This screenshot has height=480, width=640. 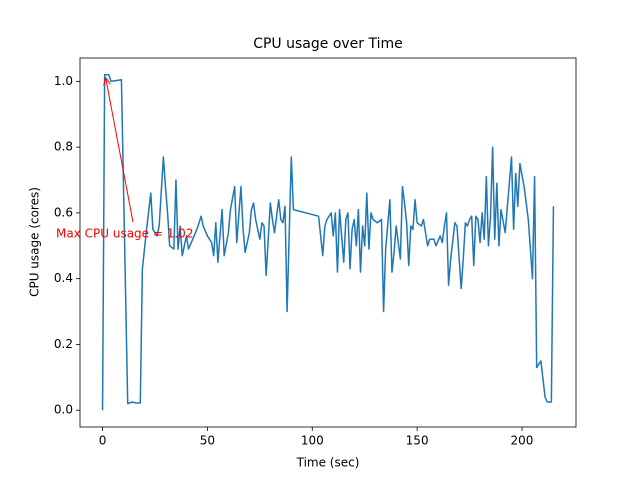 I want to click on annotation-arrow, so click(x=119, y=150).